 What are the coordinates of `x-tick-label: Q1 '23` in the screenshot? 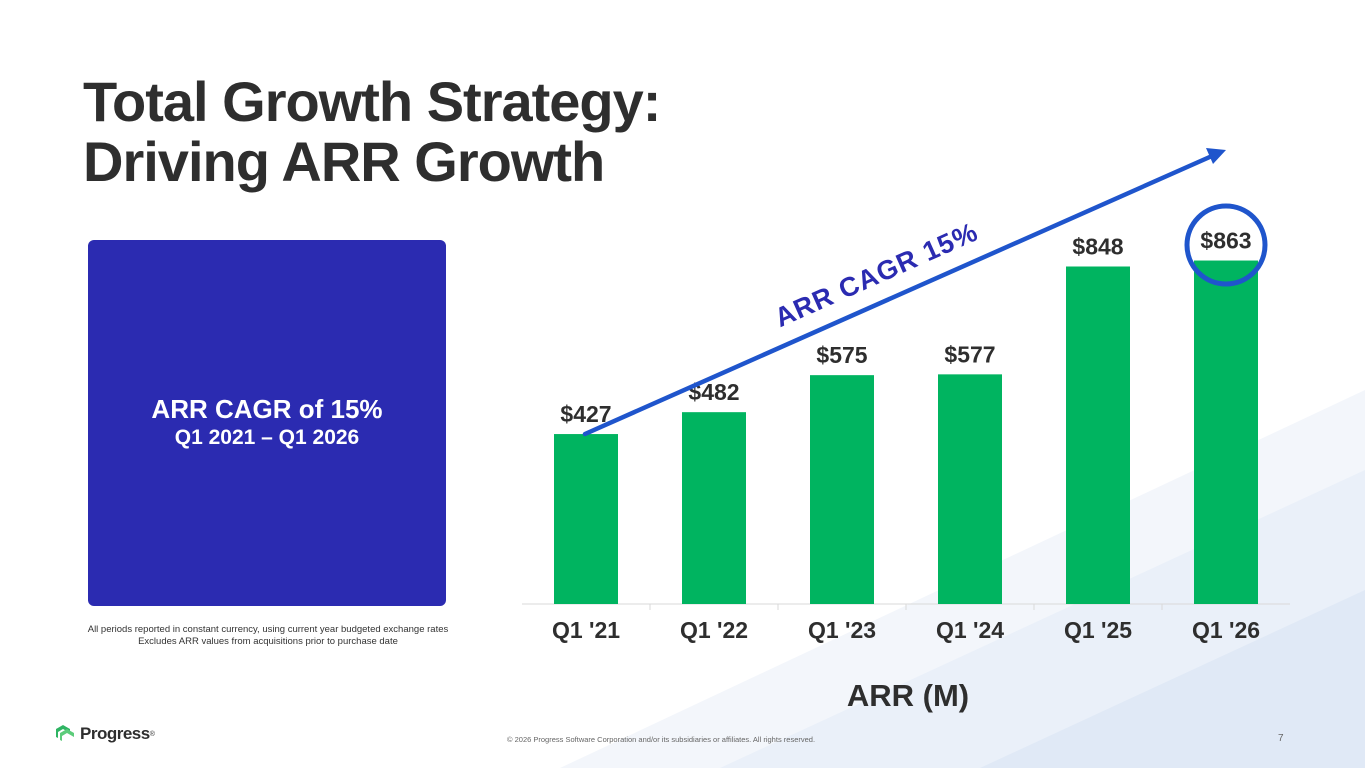 It's located at (842, 630).